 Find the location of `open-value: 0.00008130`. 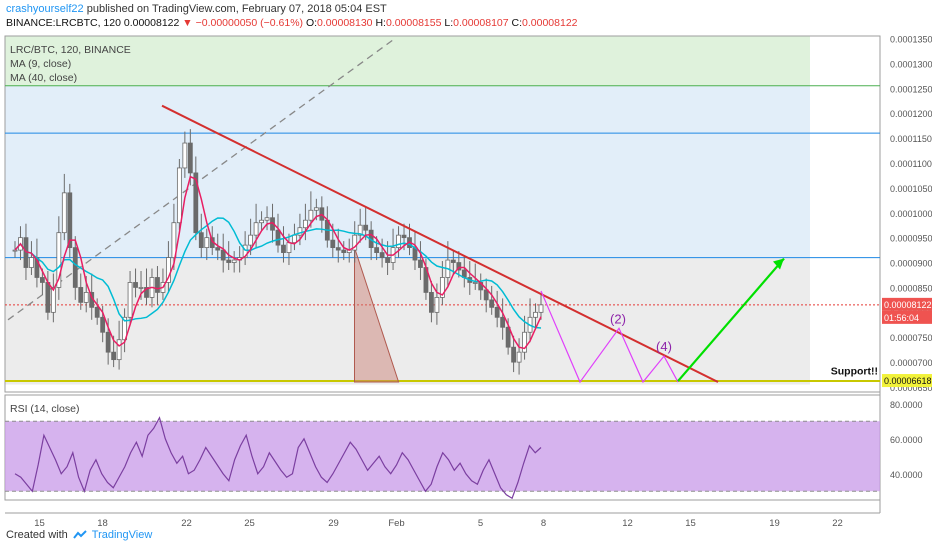

open-value: 0.00008130 is located at coordinates (345, 23).